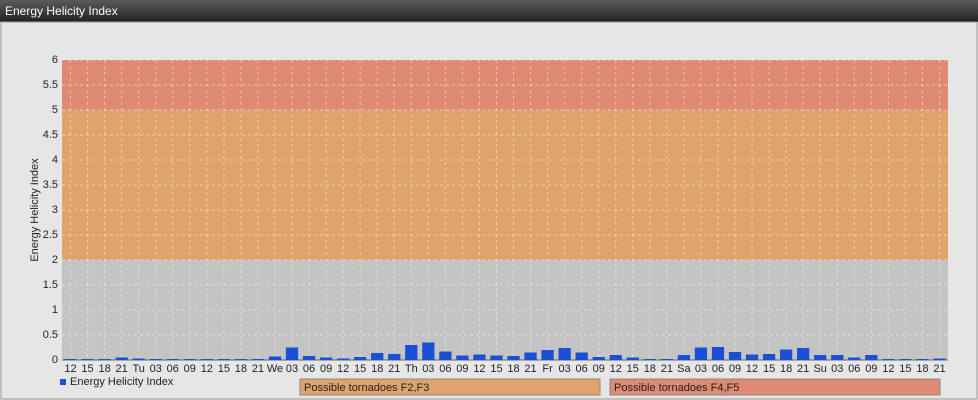 This screenshot has height=400, width=978. What do you see at coordinates (366, 388) in the screenshot?
I see `band-legend-label: Possible tornadoes F2,F3` at bounding box center [366, 388].